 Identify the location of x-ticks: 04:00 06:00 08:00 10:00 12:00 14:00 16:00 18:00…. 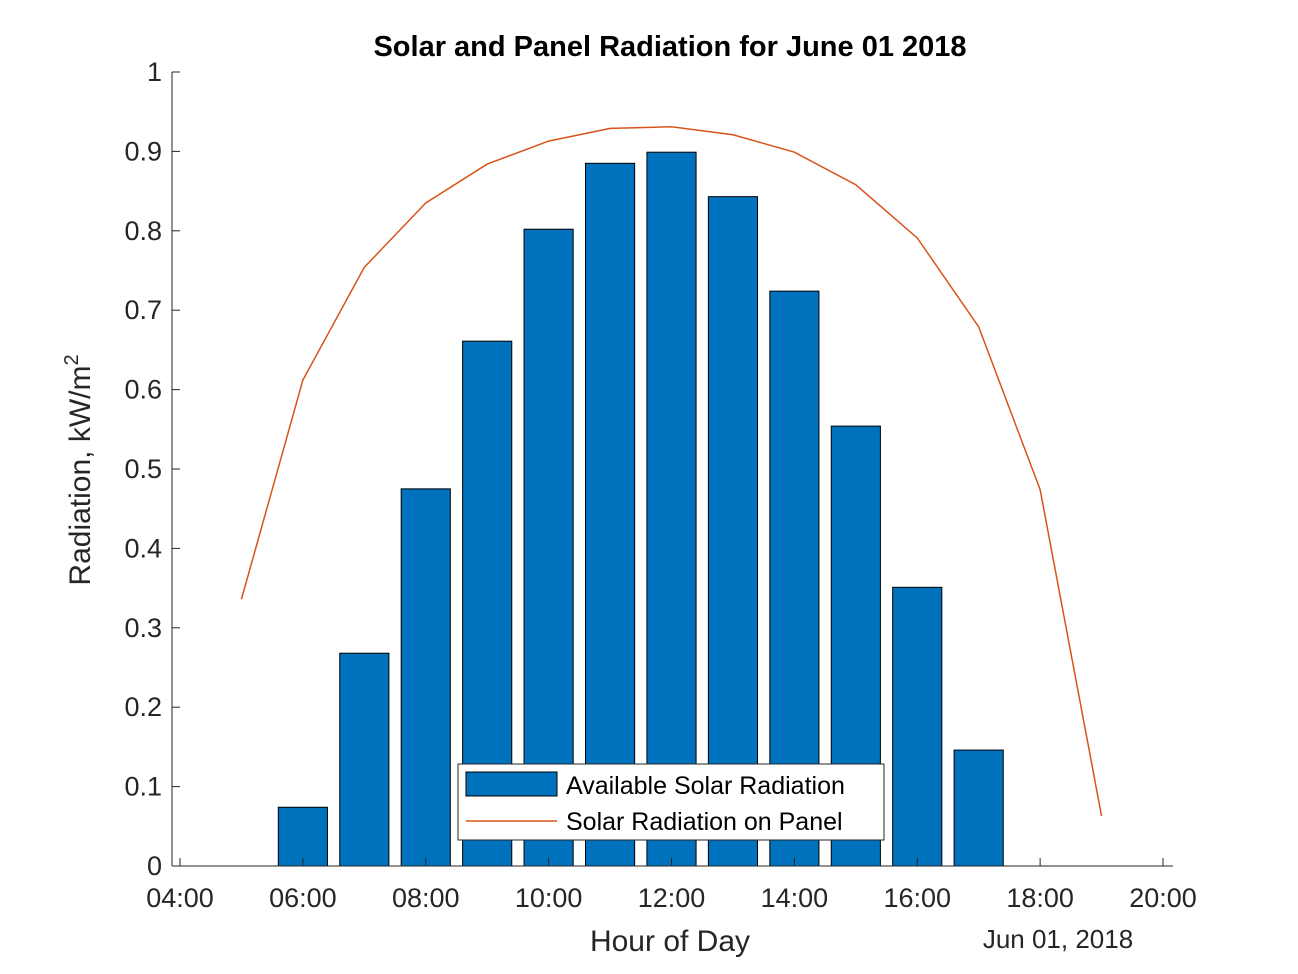
(671, 885).